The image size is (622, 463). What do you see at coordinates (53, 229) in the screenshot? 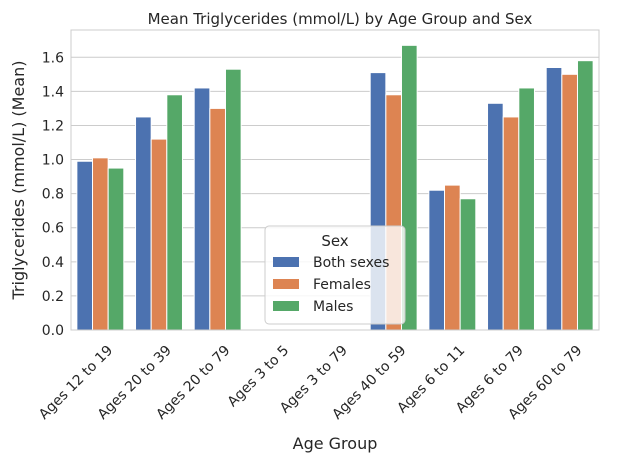
I see `y-tick-label: 0.6` at bounding box center [53, 229].